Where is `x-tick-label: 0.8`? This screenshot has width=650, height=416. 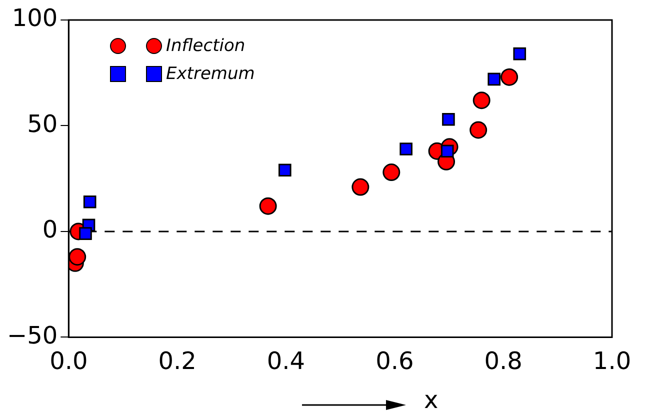
x-tick-label: 0.8 is located at coordinates (503, 360).